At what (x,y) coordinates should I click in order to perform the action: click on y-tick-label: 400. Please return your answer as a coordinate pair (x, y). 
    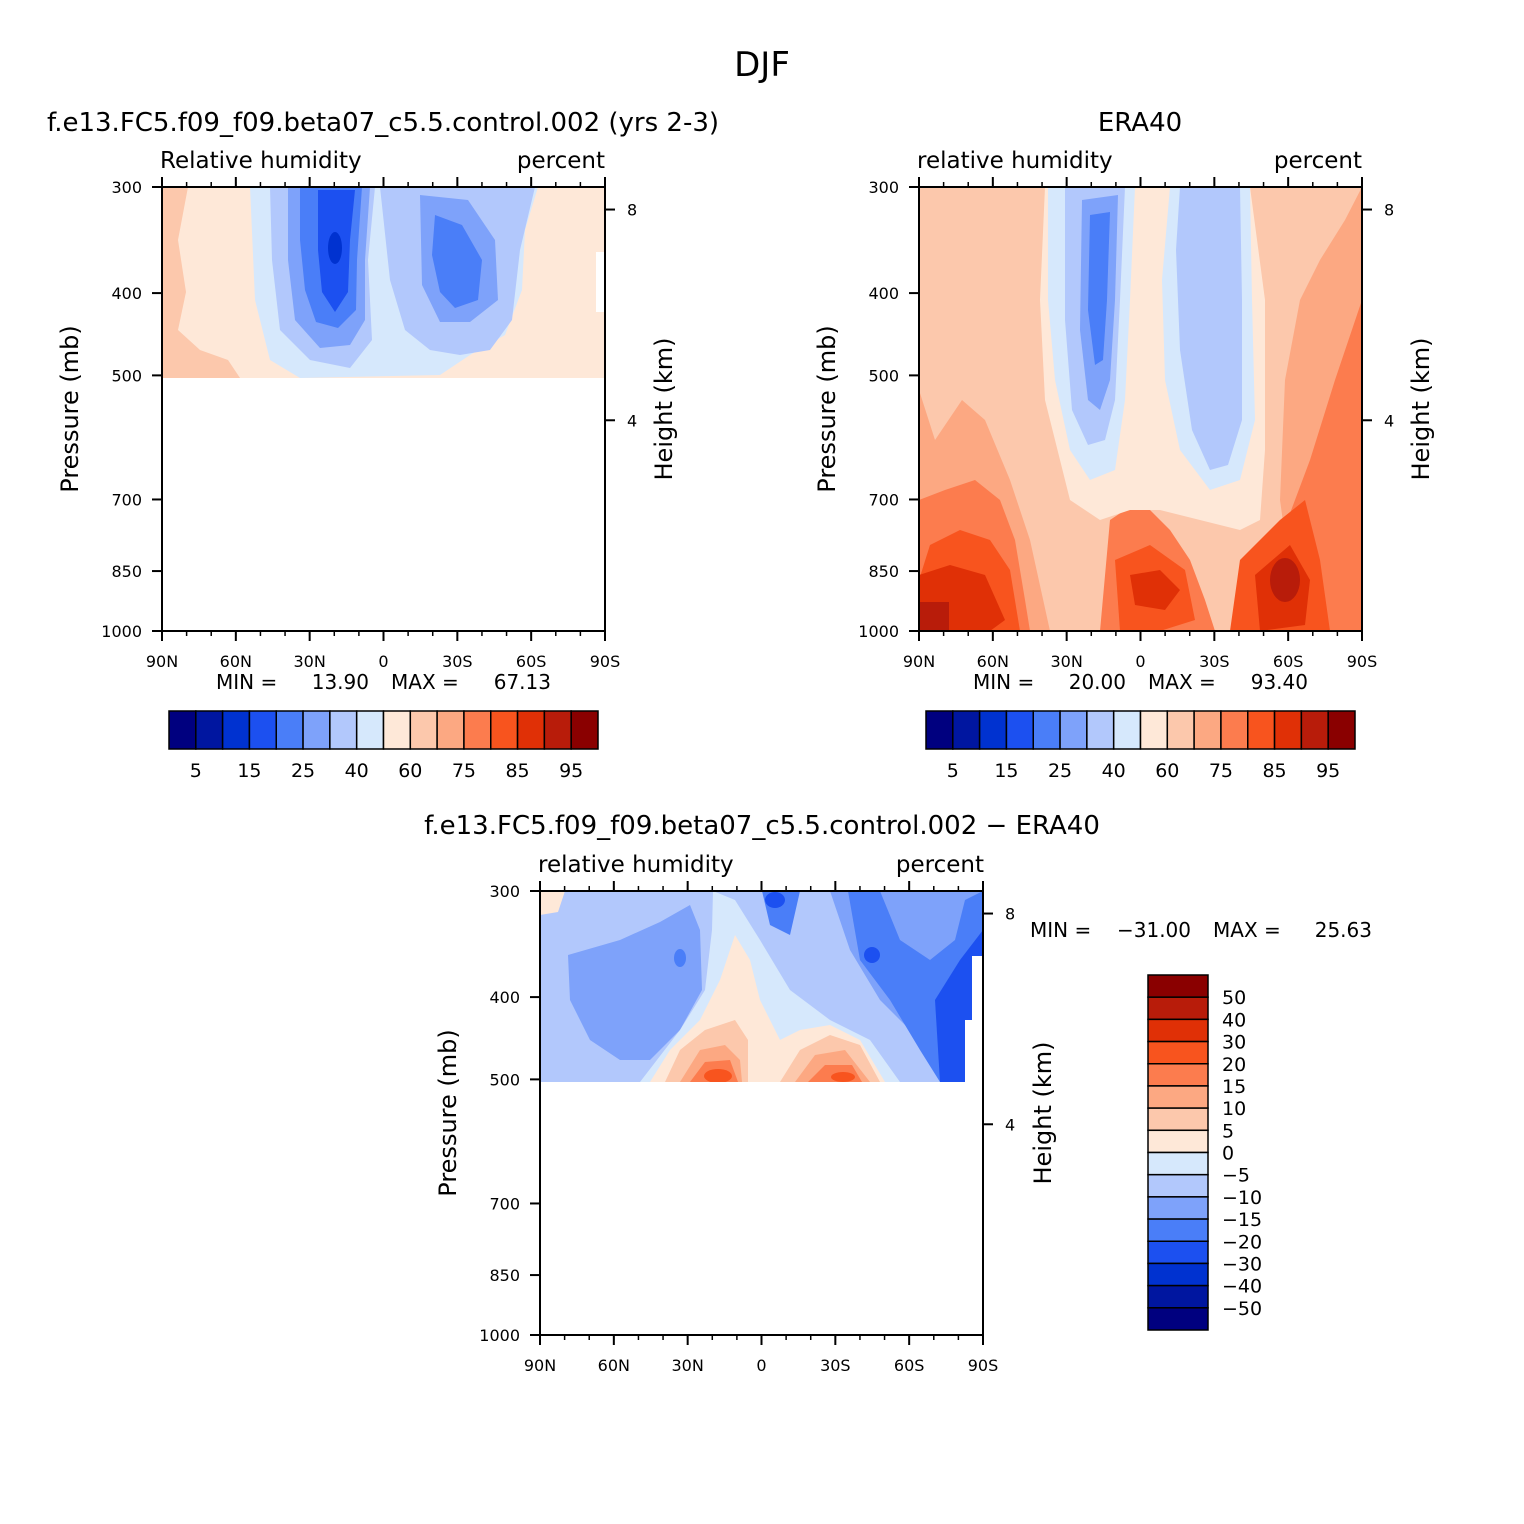
    Looking at the image, I should click on (504, 997).